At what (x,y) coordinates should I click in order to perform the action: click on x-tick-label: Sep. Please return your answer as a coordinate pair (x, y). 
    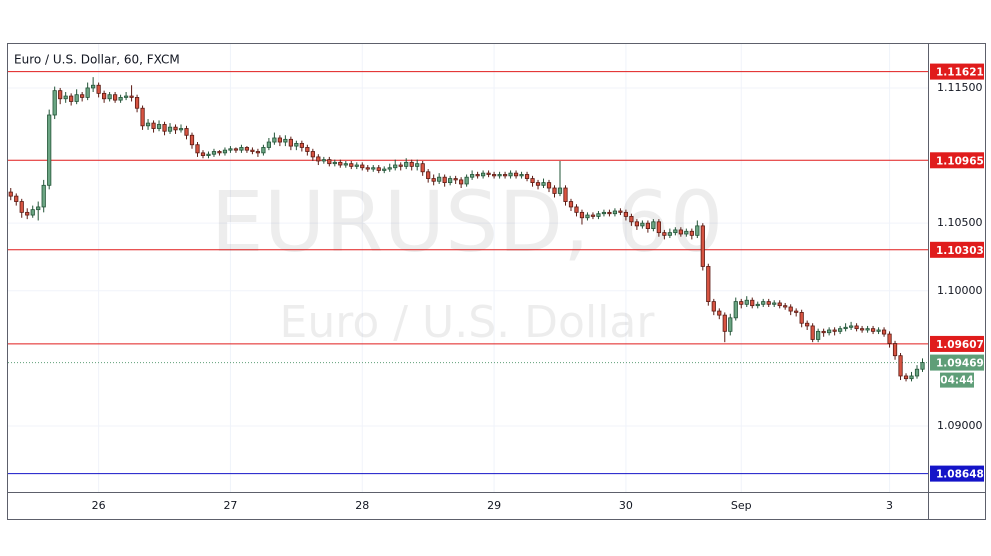
    Looking at the image, I should click on (741, 505).